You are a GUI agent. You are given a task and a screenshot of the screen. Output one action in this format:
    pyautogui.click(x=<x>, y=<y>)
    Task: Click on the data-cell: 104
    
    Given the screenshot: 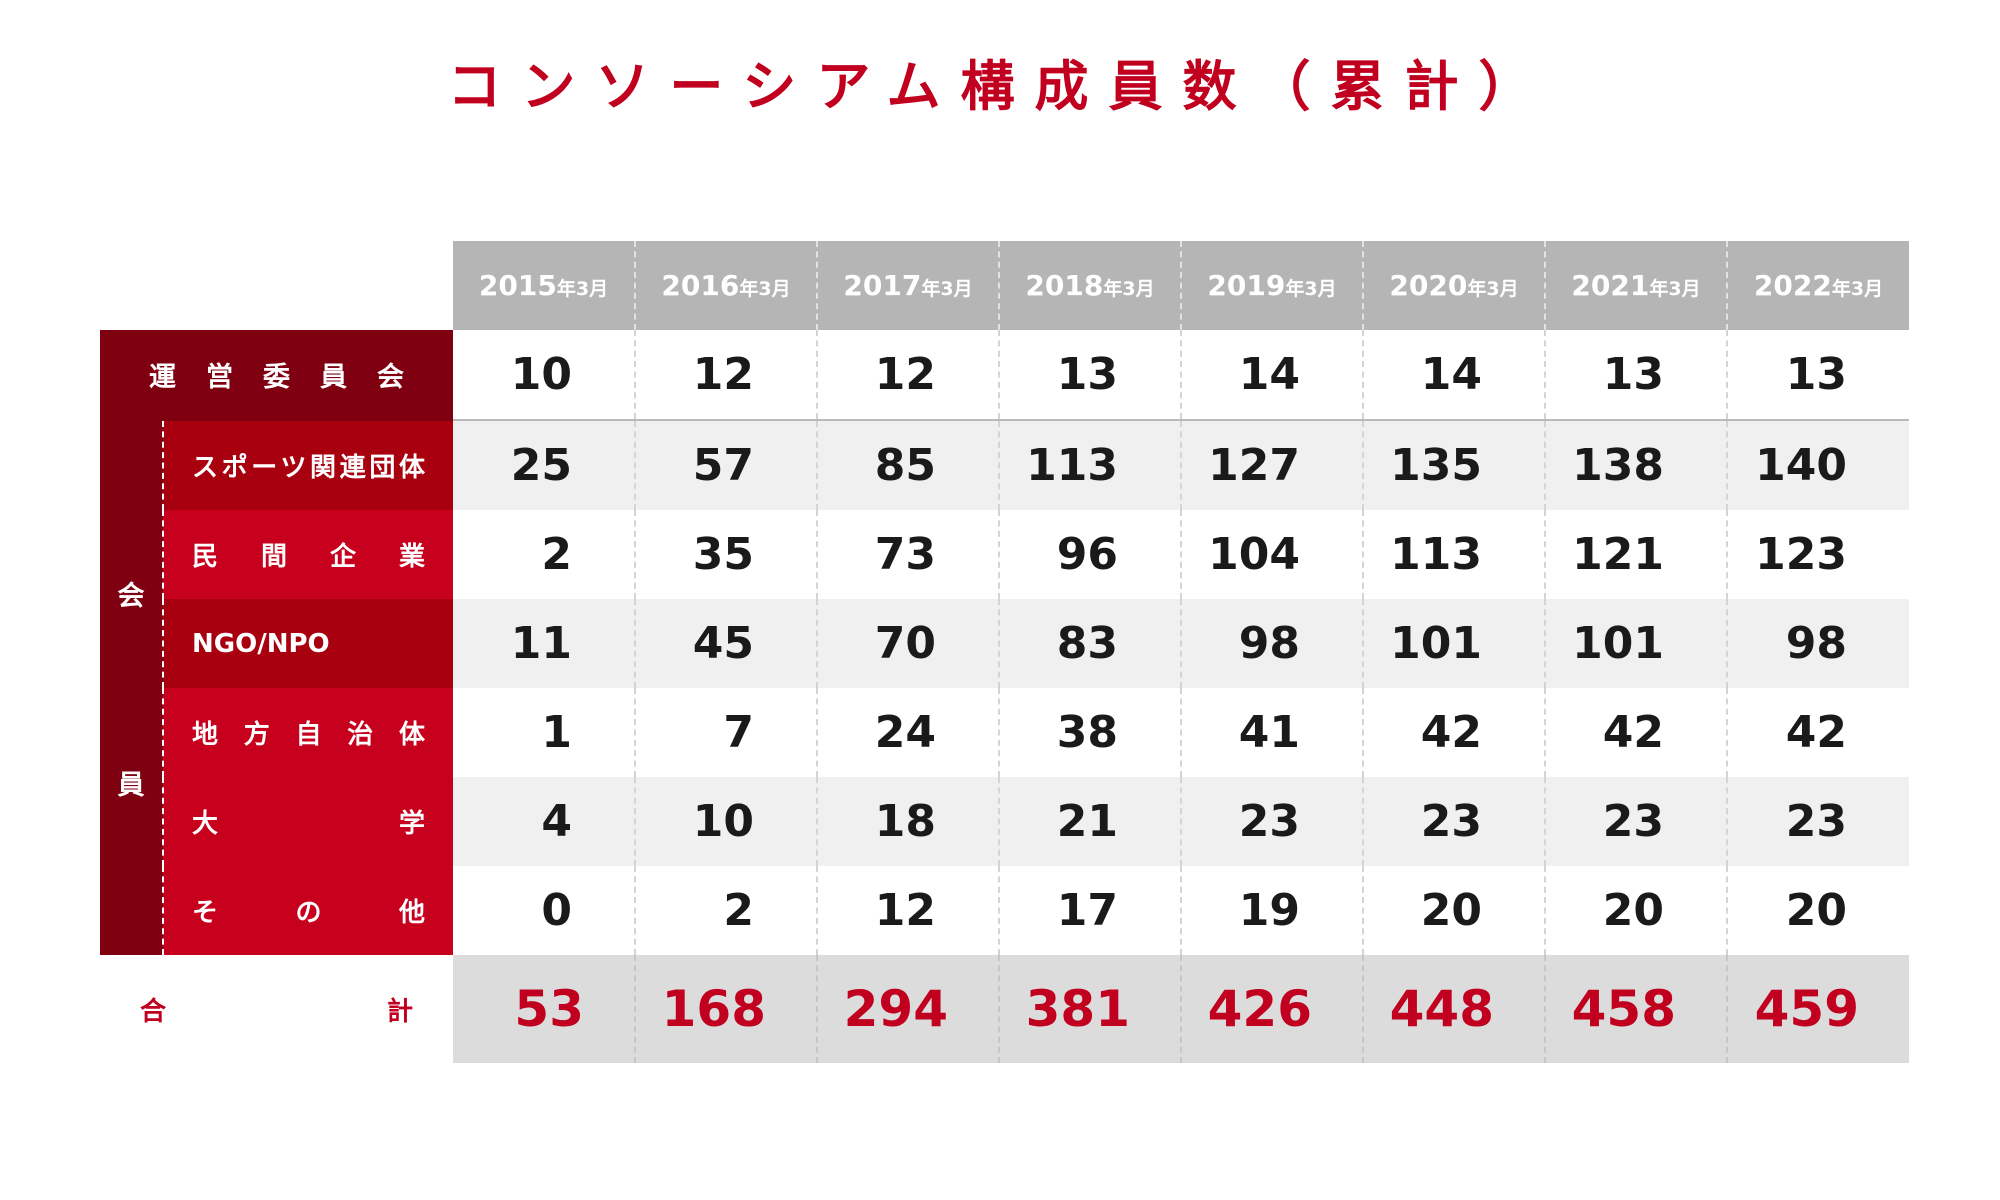 What is the action you would take?
    pyautogui.click(x=1271, y=554)
    